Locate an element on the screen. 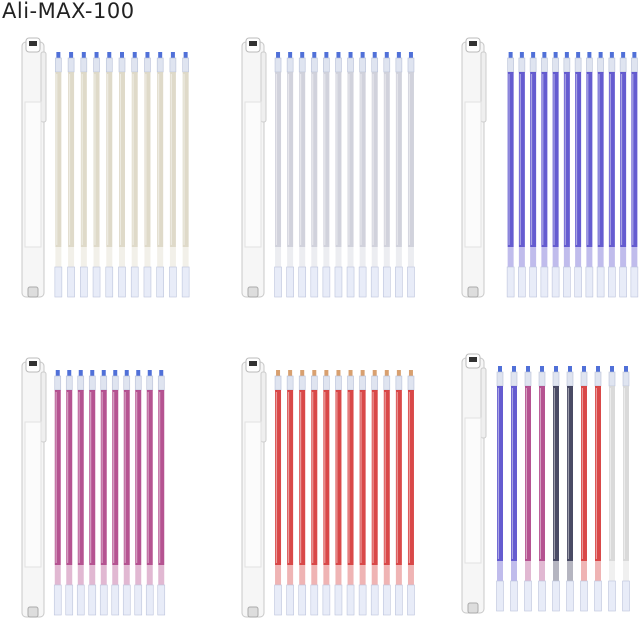 The image size is (640, 619). red-refill-set is located at coordinates (328, 487).